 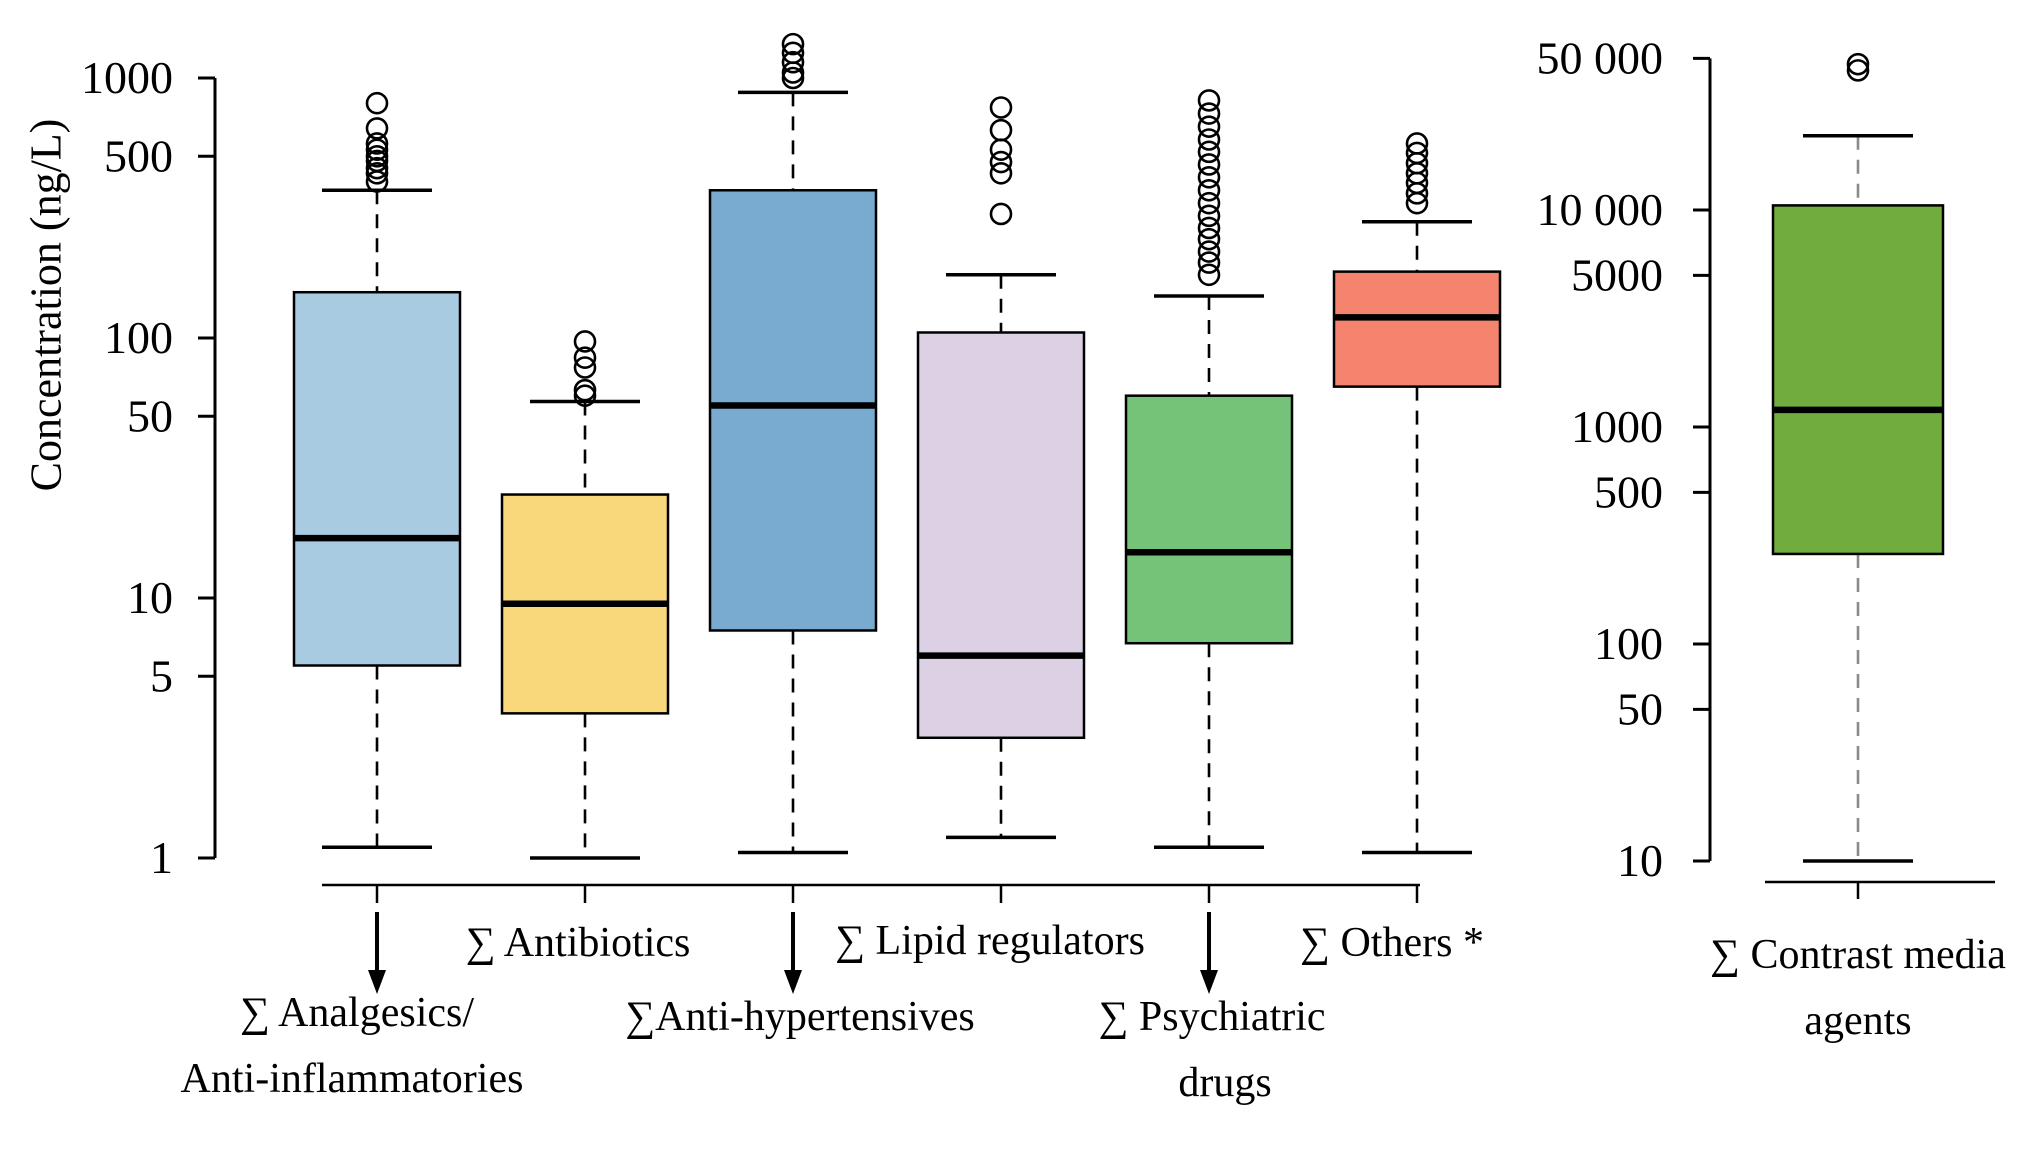 I want to click on category-label-others: ∑ Others *, so click(x=1392, y=943).